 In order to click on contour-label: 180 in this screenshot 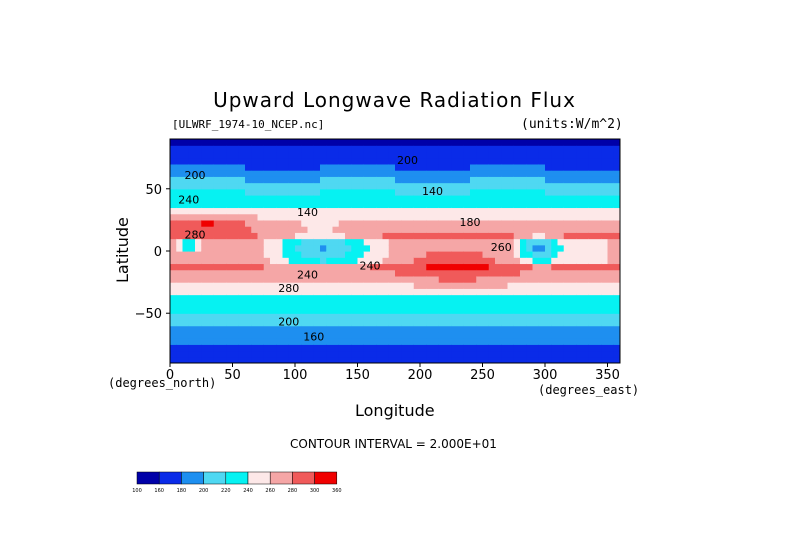, I will do `click(470, 222)`.